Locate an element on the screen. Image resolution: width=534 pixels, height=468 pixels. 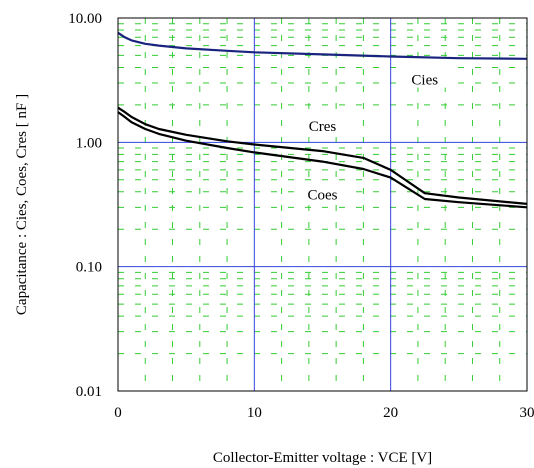
y-tick-label: 10.00 is located at coordinates (85, 19).